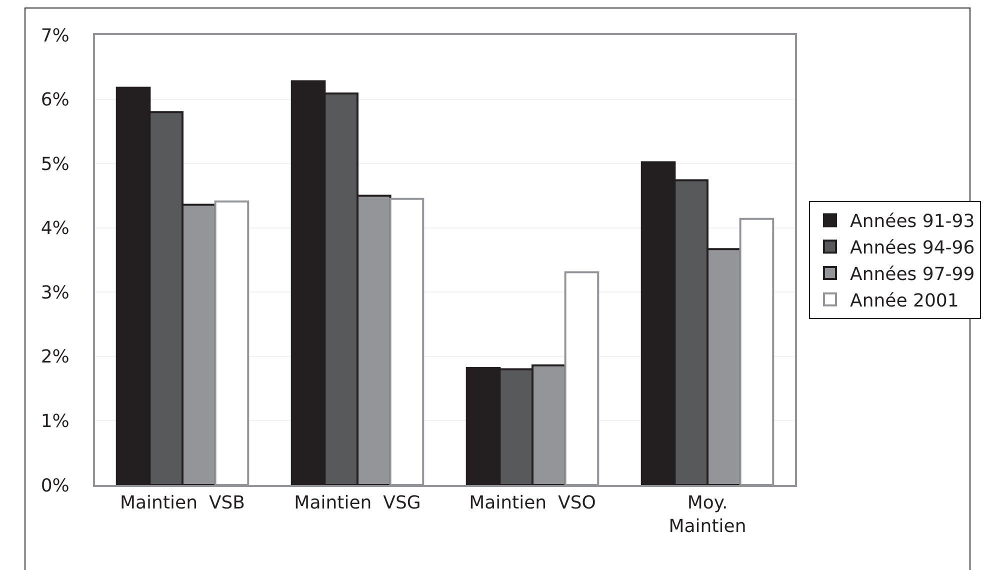 This screenshot has width=995, height=570. Describe the element at coordinates (532, 503) in the screenshot. I see `x-tick-label: Maintien VSO` at that location.